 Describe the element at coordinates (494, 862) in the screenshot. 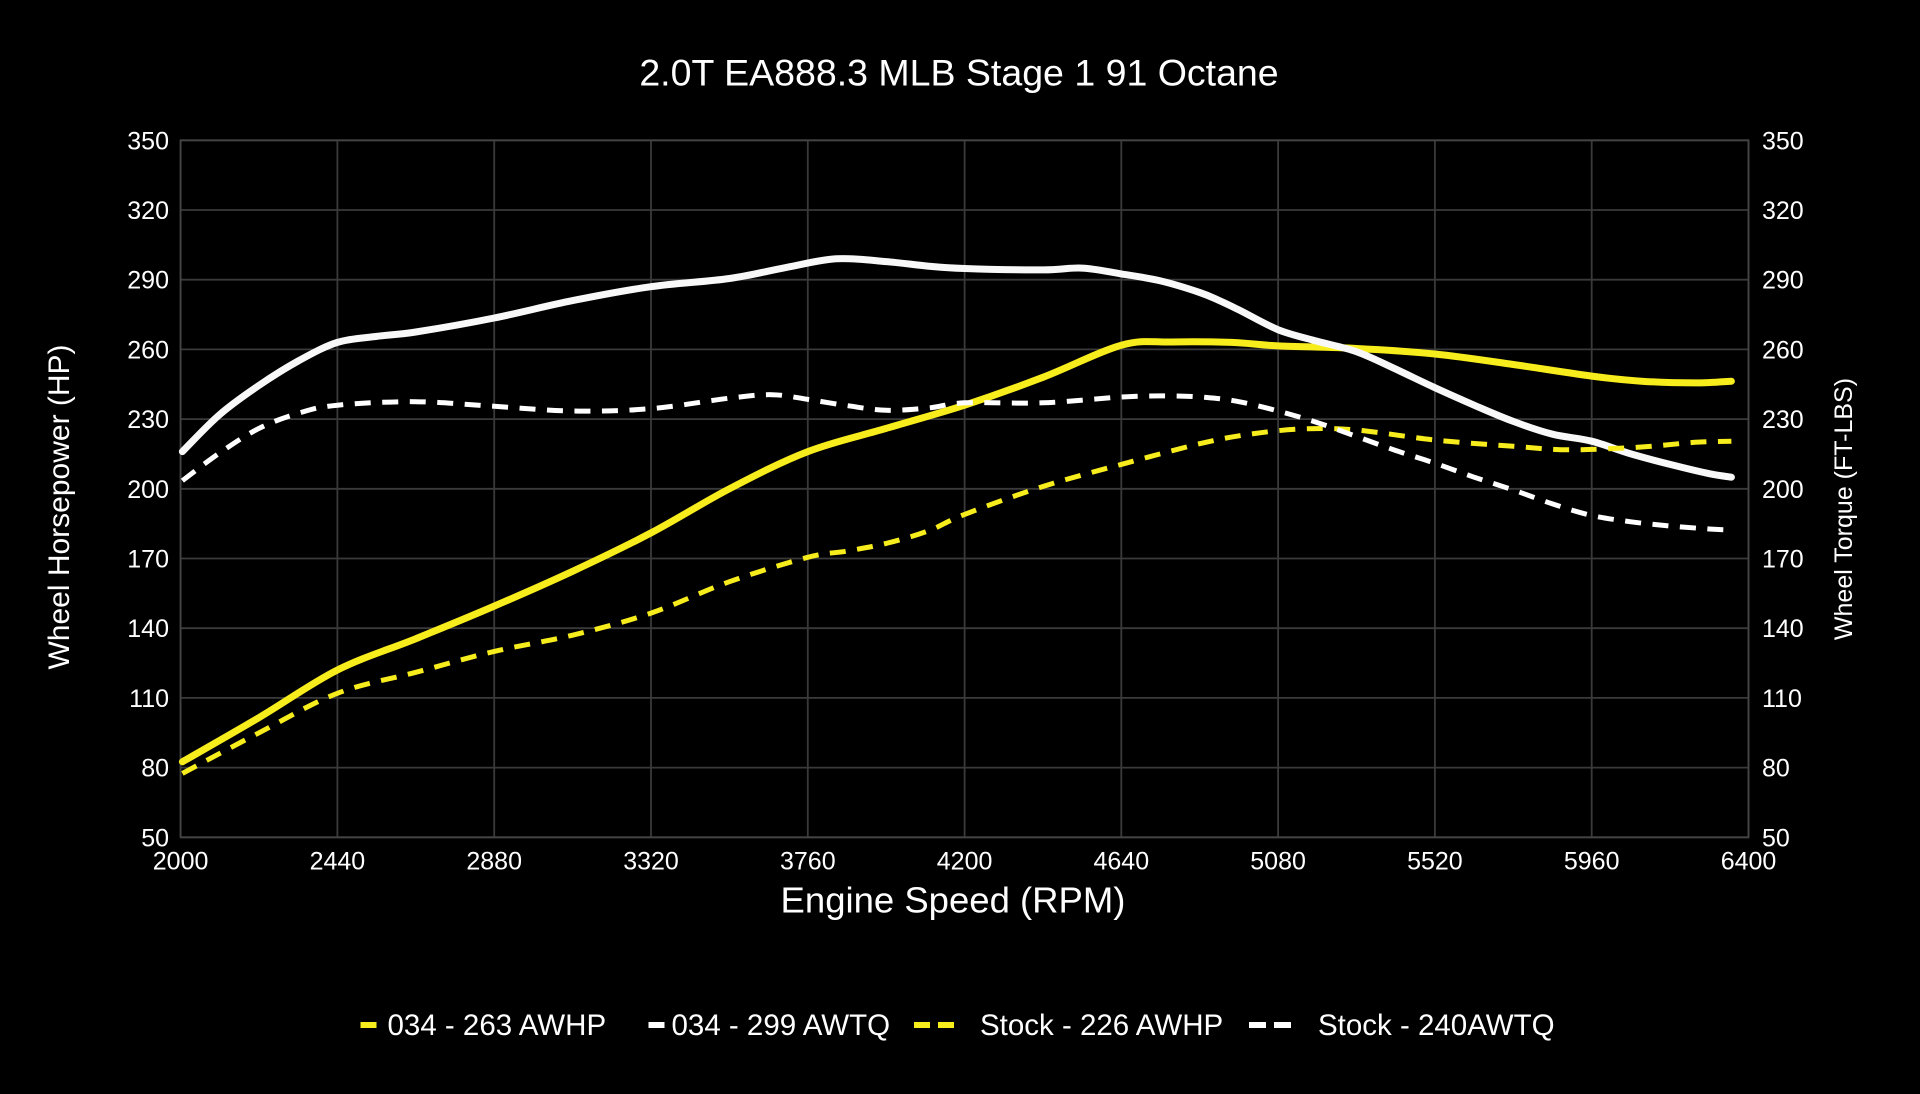

I see `svg-text: 2880` at that location.